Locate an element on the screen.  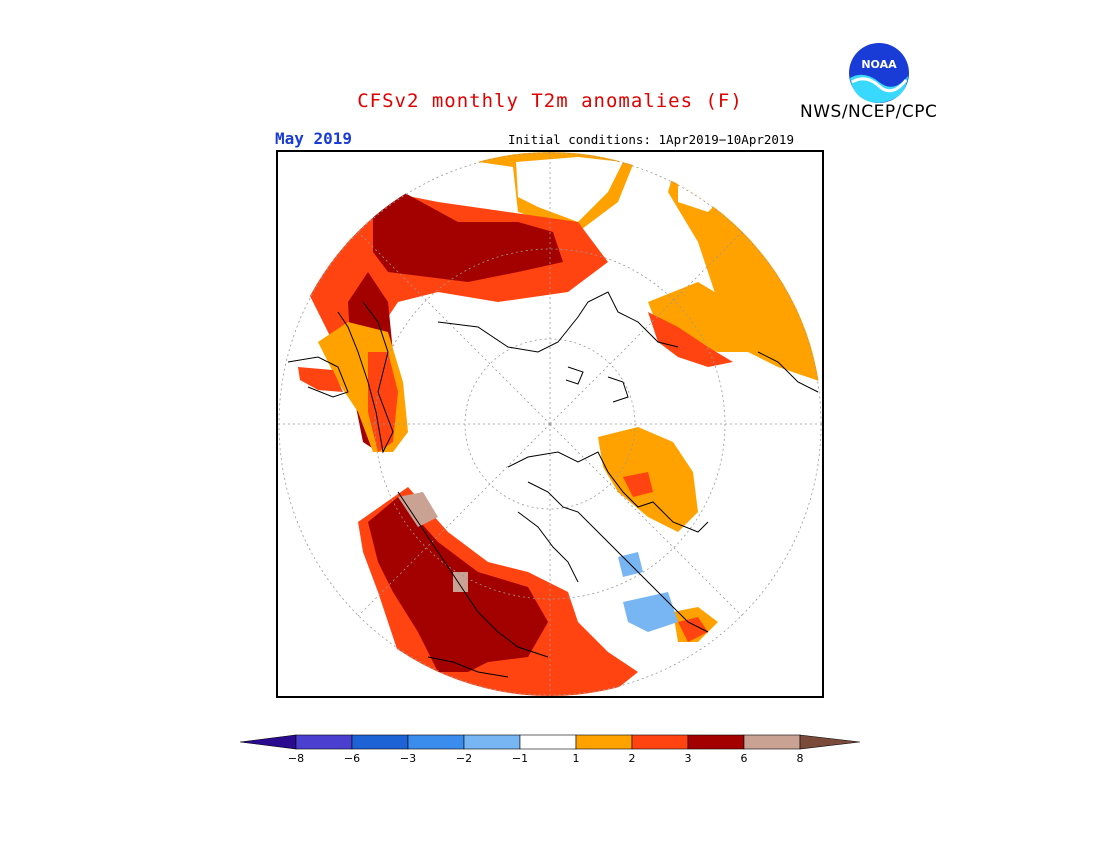
colorbar-tick-label: −2 is located at coordinates (464, 758).